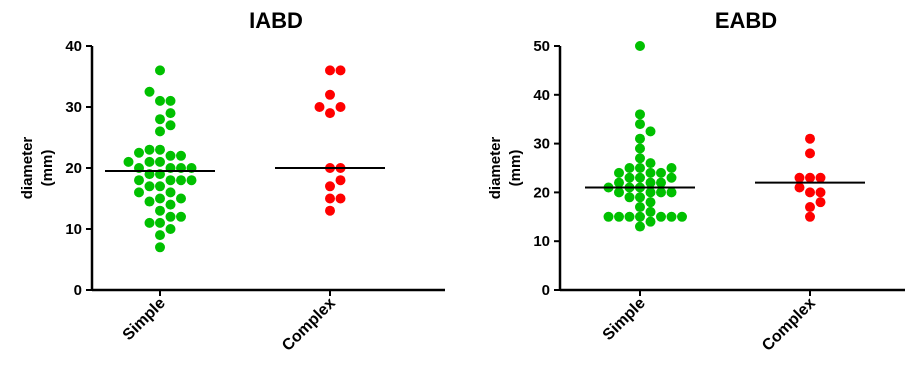 The width and height of the screenshot is (910, 374). Describe the element at coordinates (746, 20) in the screenshot. I see `chart-title: EABD` at that location.